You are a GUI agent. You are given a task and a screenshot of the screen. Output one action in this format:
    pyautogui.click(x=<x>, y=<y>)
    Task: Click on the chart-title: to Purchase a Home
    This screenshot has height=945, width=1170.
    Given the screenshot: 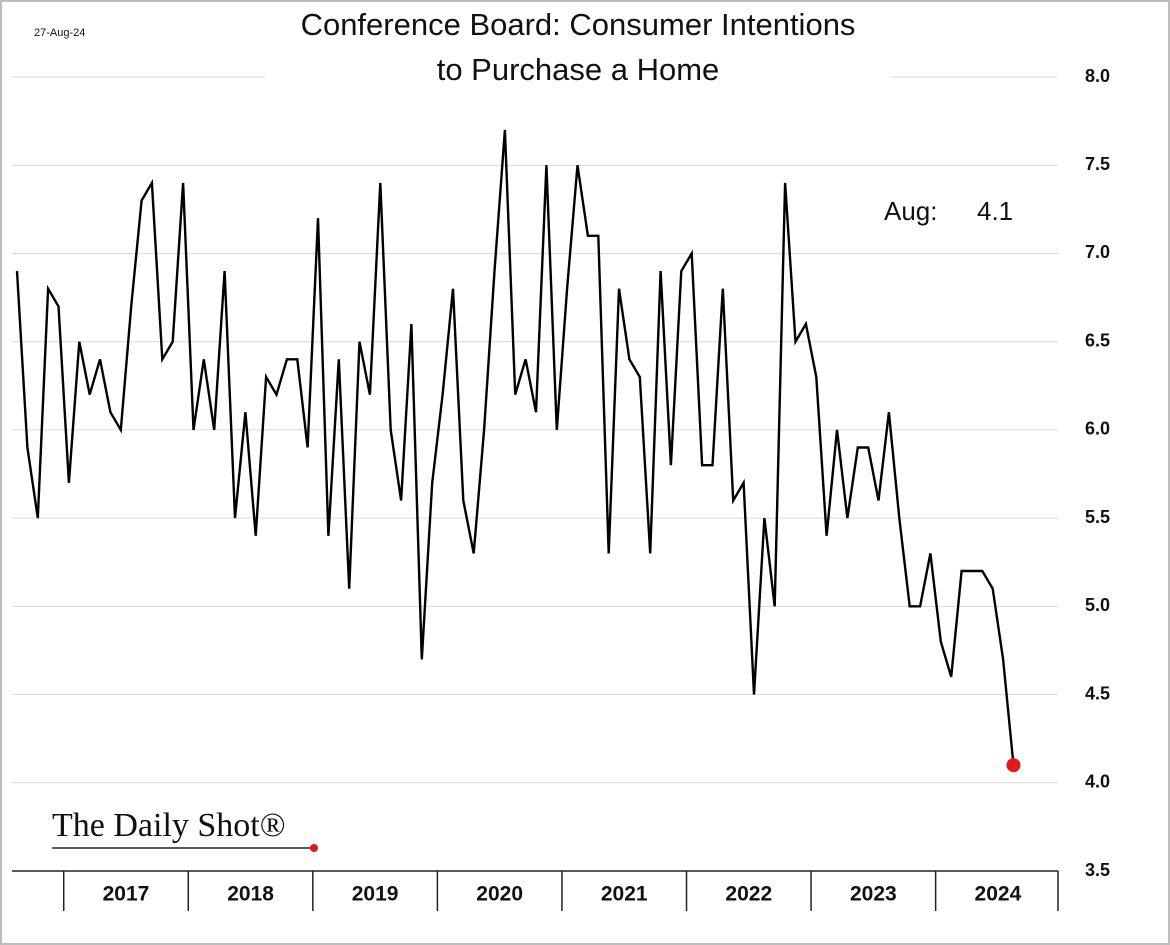 What is the action you would take?
    pyautogui.click(x=578, y=69)
    